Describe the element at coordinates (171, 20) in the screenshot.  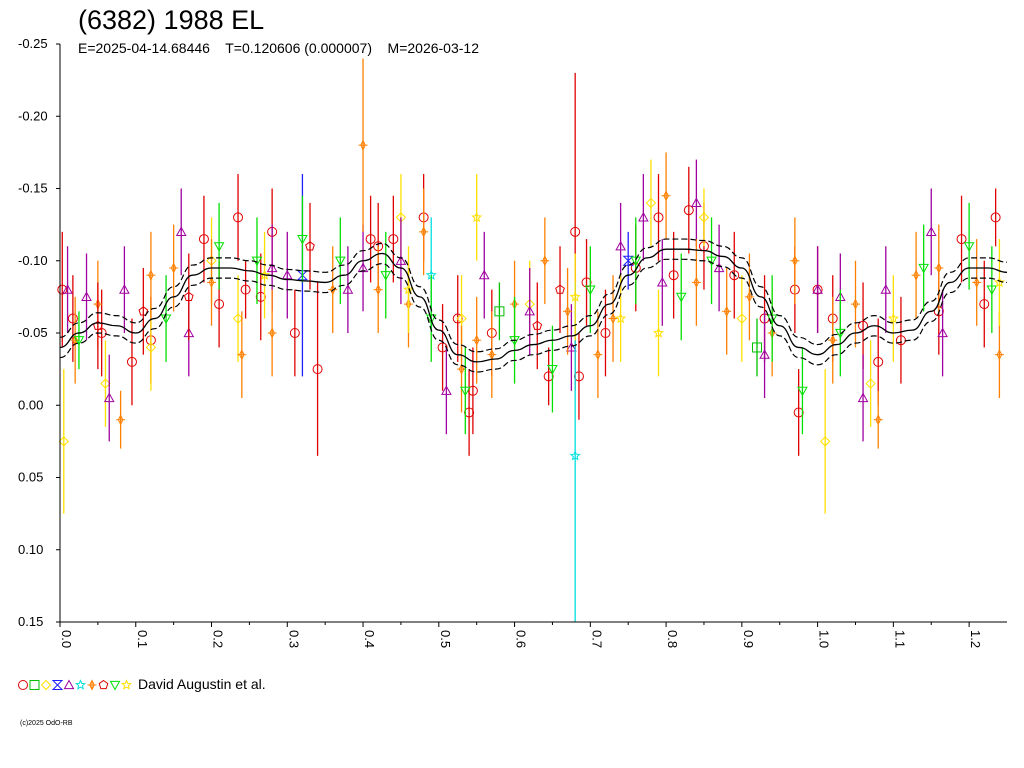
I see `chart-title: (6382) 1988 EL` at that location.